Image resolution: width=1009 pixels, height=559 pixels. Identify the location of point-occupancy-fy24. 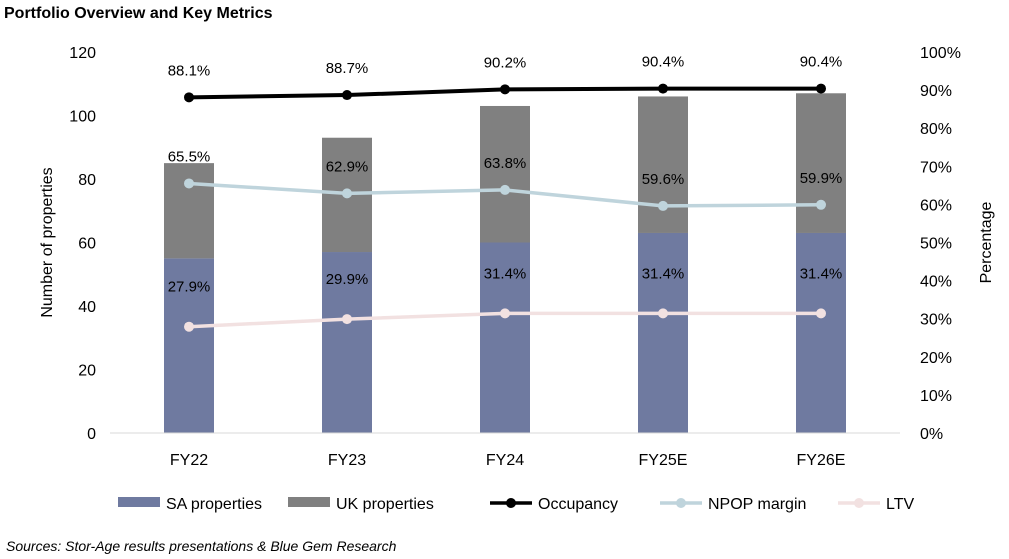
(505, 89).